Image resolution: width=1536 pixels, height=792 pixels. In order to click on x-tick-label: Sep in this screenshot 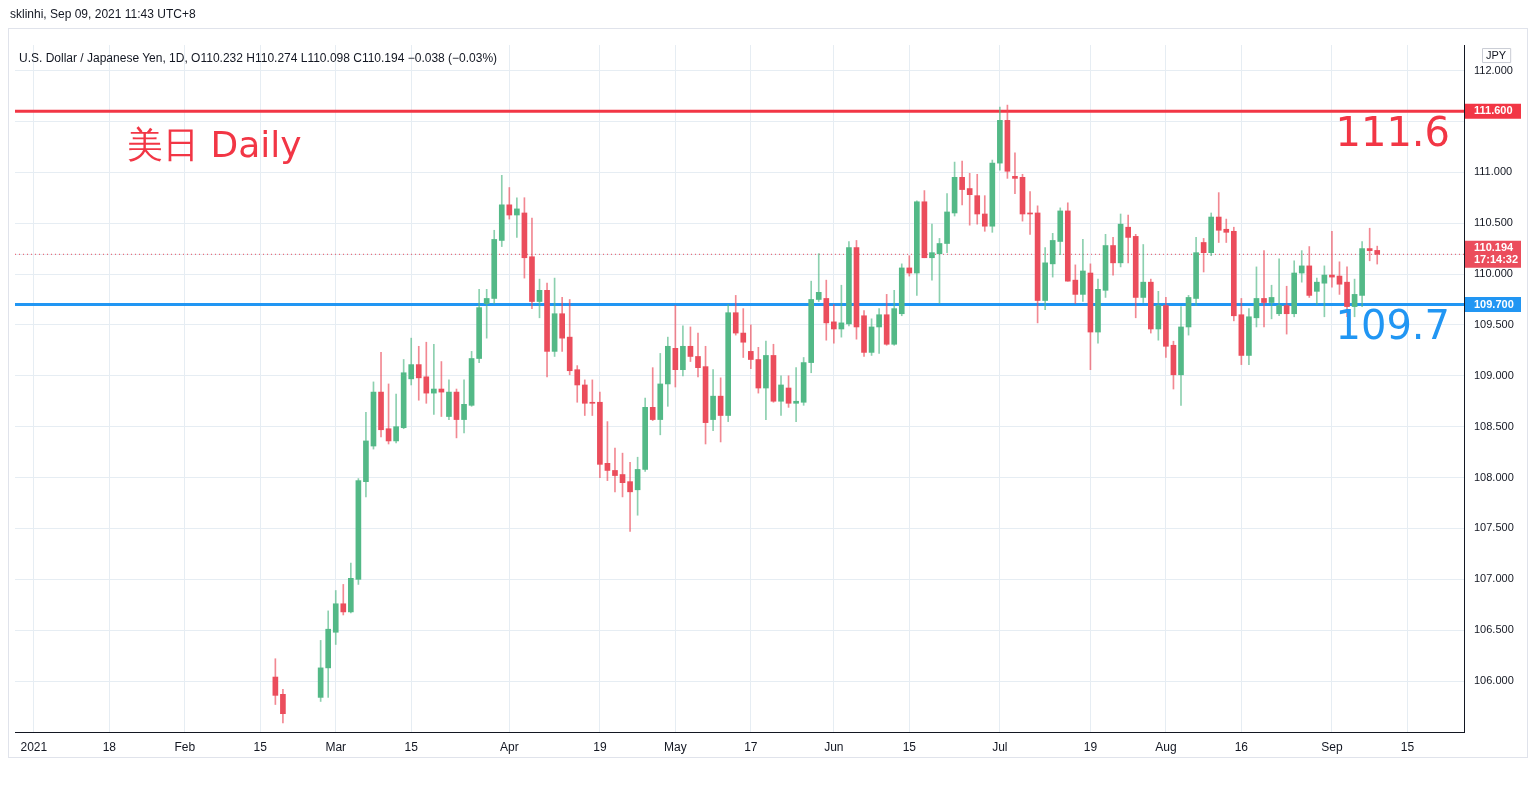, I will do `click(1332, 746)`.